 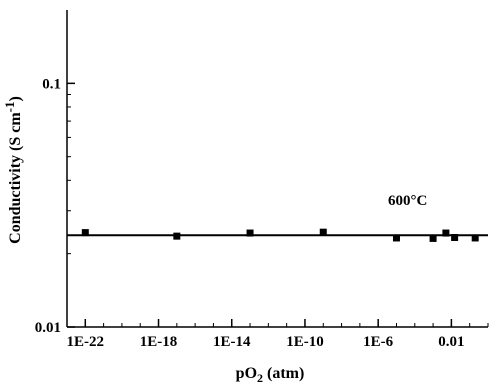 What do you see at coordinates (266, 334) in the screenshot?
I see `x-ticks: 1E-22 1E-18 1E-14 1E-10 1E-6 0.01` at bounding box center [266, 334].